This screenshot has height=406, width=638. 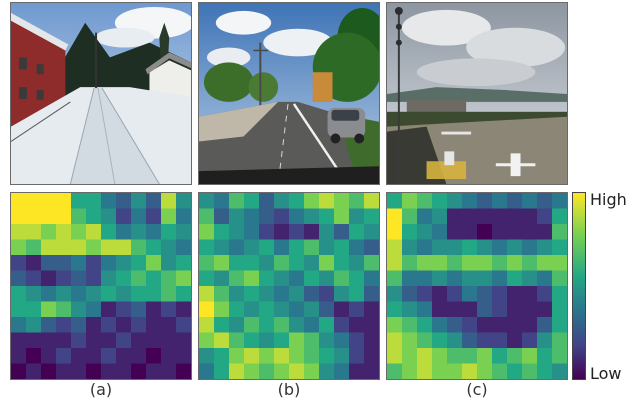 What do you see at coordinates (477, 286) in the screenshot?
I see `heatmap-c-grid` at bounding box center [477, 286].